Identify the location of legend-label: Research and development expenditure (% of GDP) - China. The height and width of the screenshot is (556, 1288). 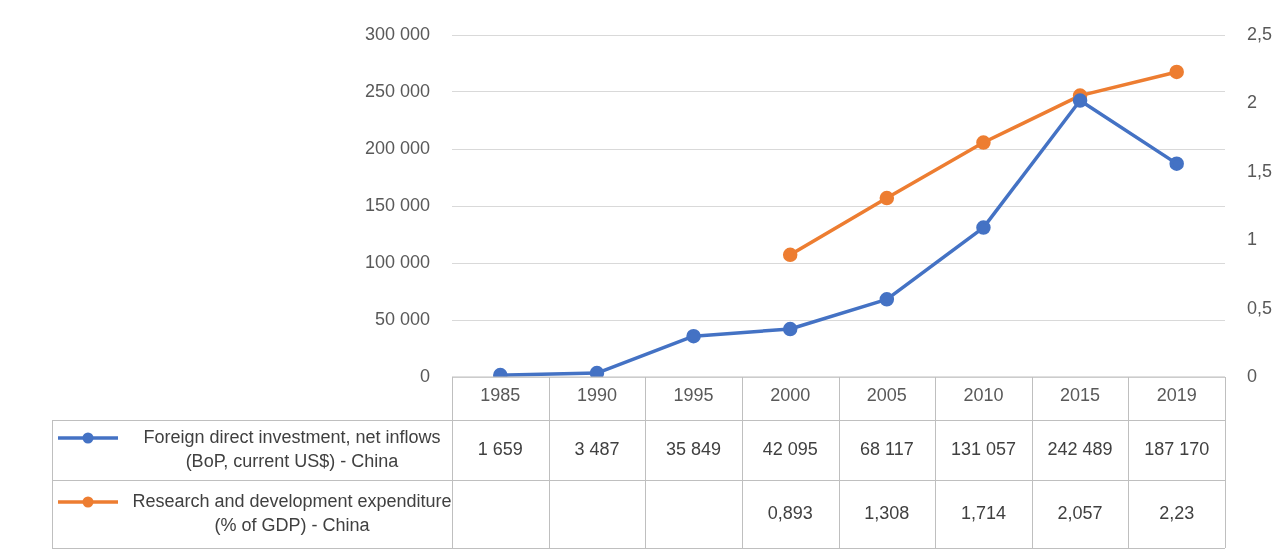
(292, 512).